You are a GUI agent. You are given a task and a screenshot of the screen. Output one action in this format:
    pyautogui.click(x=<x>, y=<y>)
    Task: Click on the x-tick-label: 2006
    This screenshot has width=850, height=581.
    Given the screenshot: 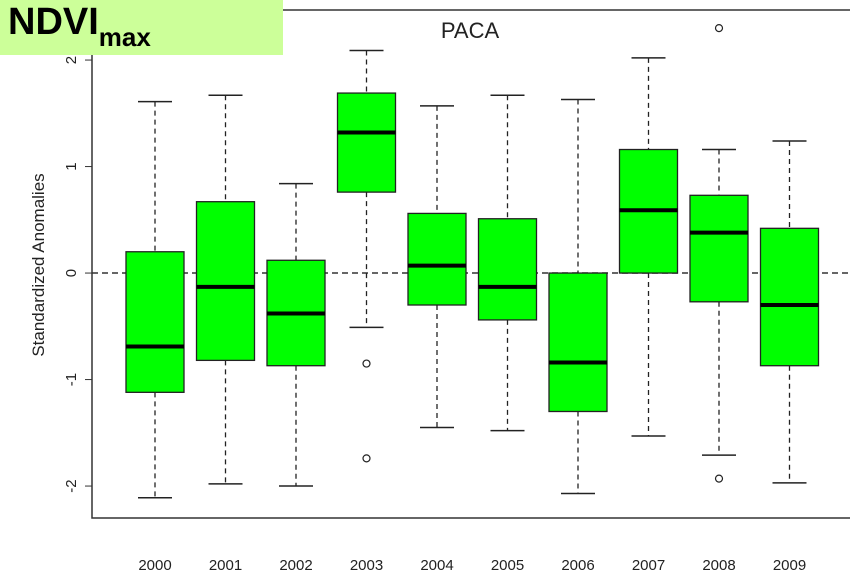 What is the action you would take?
    pyautogui.click(x=577, y=565)
    